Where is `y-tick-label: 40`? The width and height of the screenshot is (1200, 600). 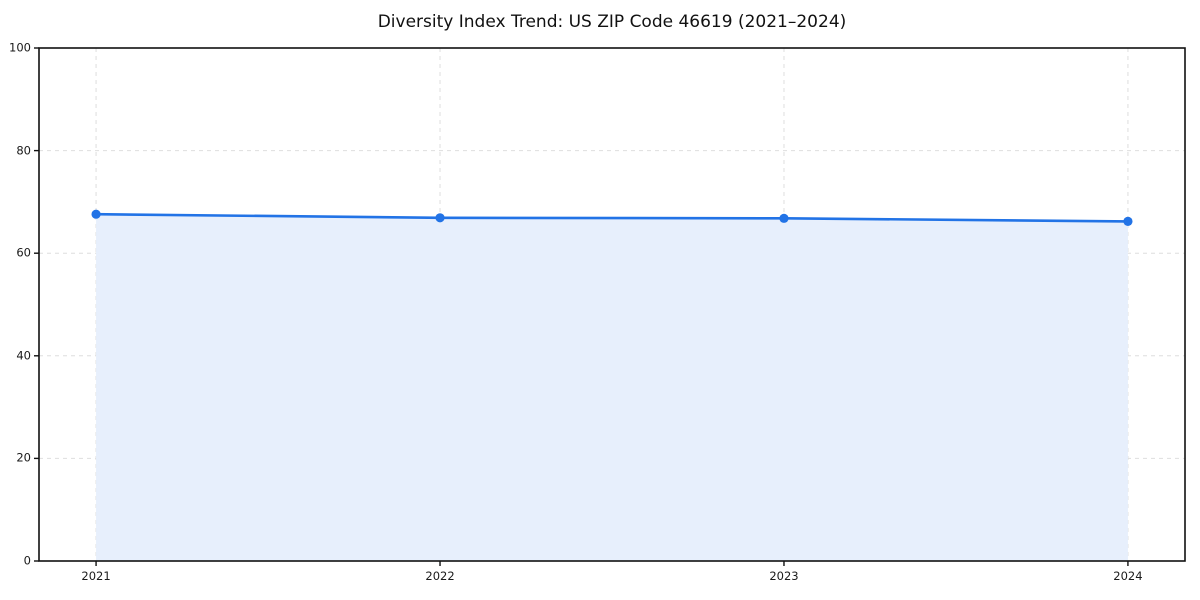
y-tick-label: 40 is located at coordinates (23, 355).